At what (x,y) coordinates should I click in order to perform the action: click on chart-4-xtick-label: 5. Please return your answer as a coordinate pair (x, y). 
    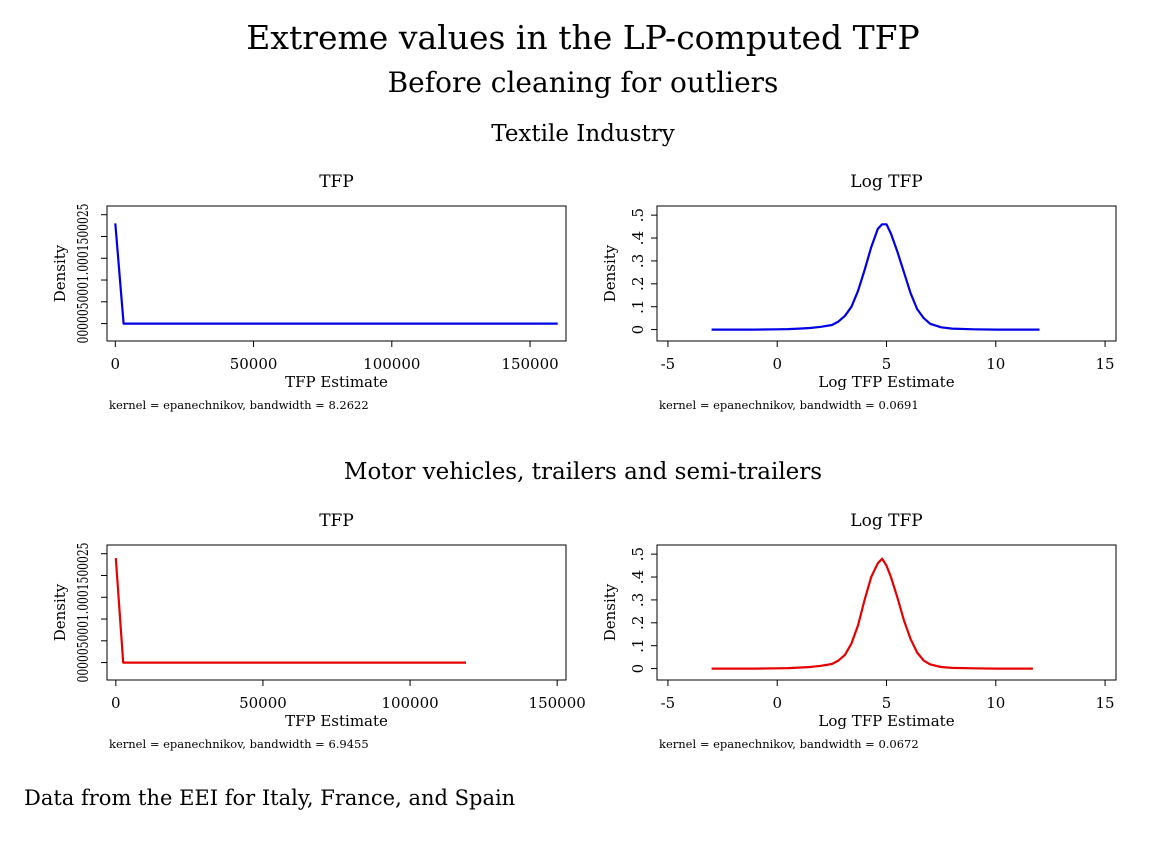
    Looking at the image, I should click on (887, 703).